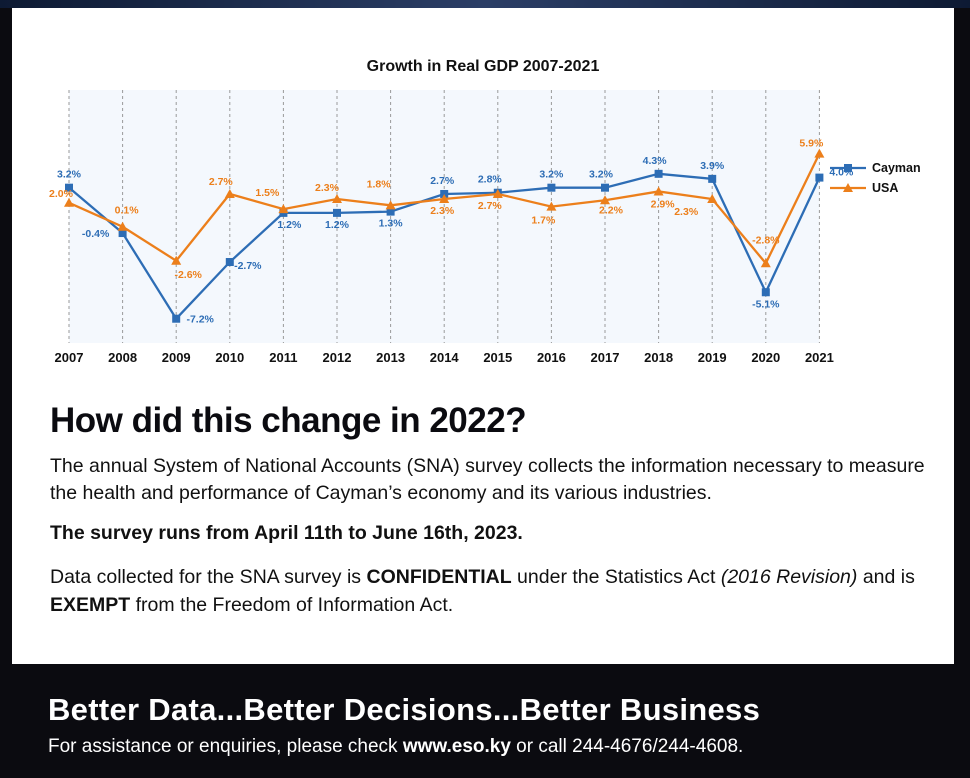 This screenshot has height=778, width=970. Describe the element at coordinates (288, 420) in the screenshot. I see `page-headline: How did this change in 2022?` at that location.